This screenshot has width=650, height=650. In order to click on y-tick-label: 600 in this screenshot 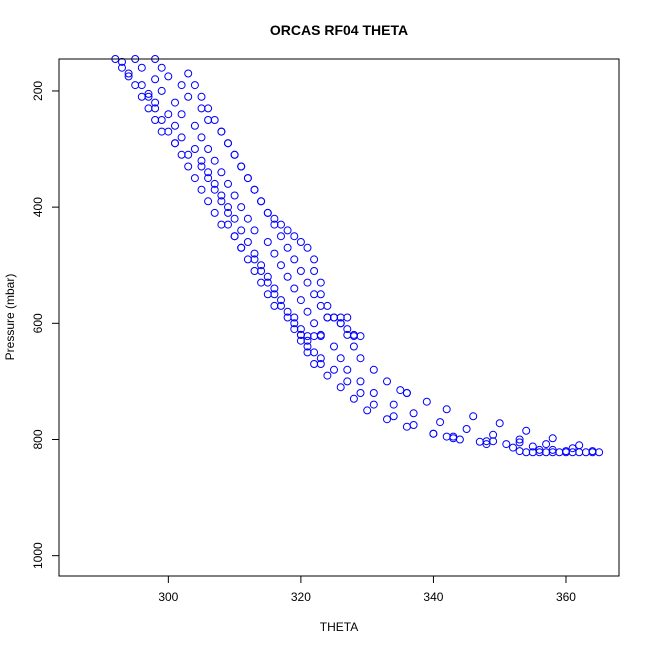, I will do `click(38, 323)`.